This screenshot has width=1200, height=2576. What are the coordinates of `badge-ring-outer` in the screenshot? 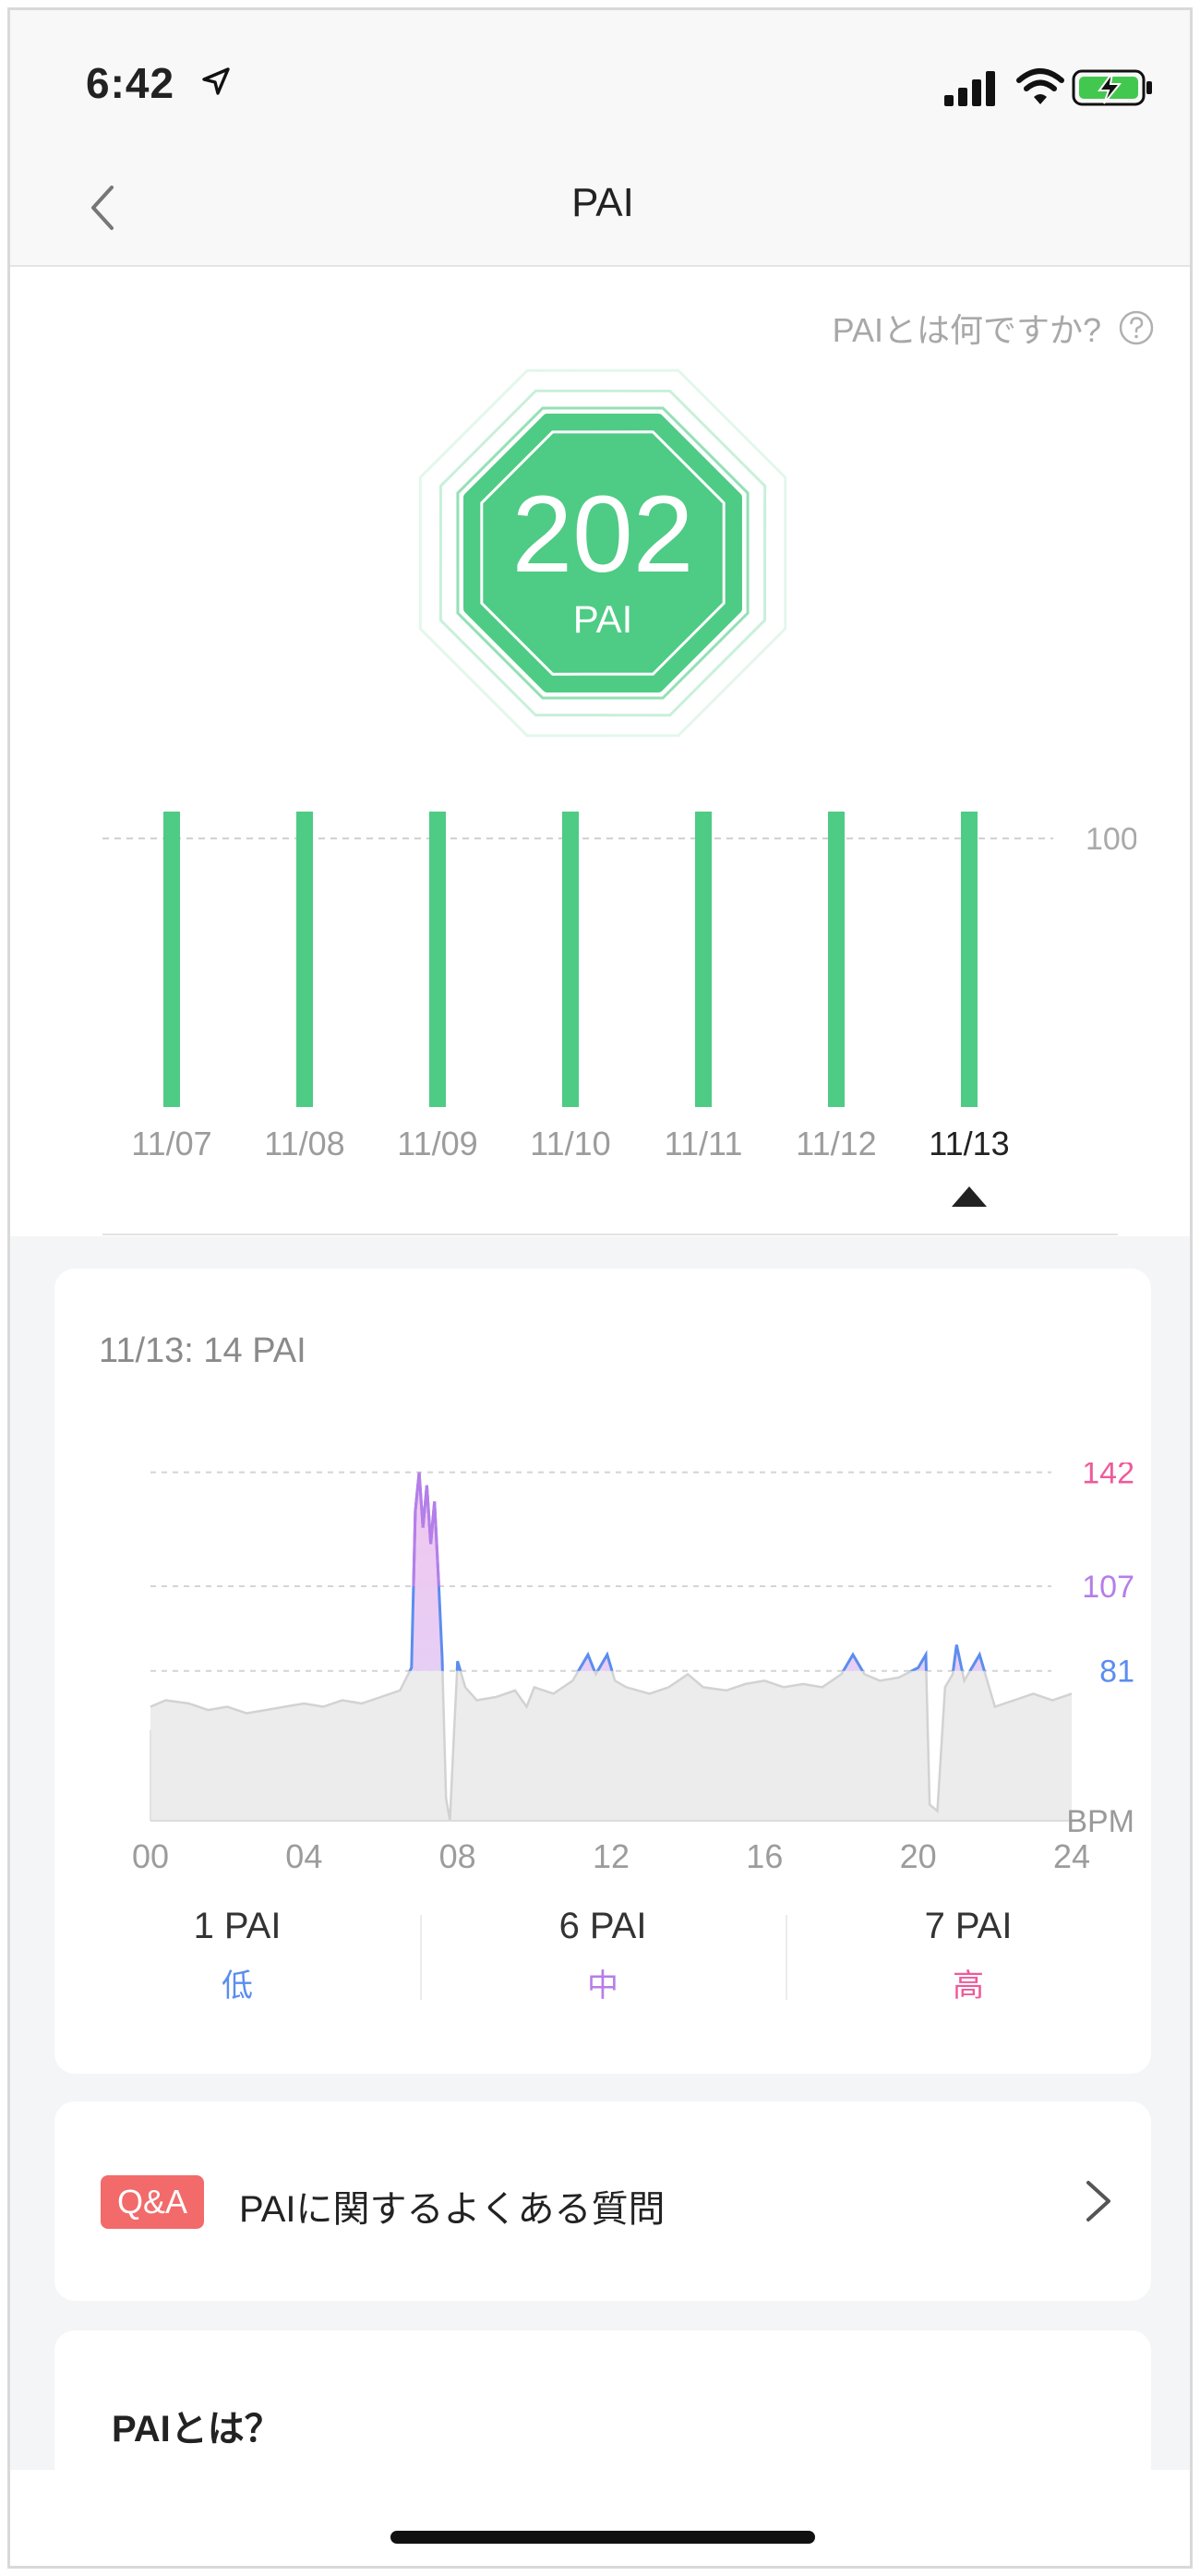 It's located at (602, 553).